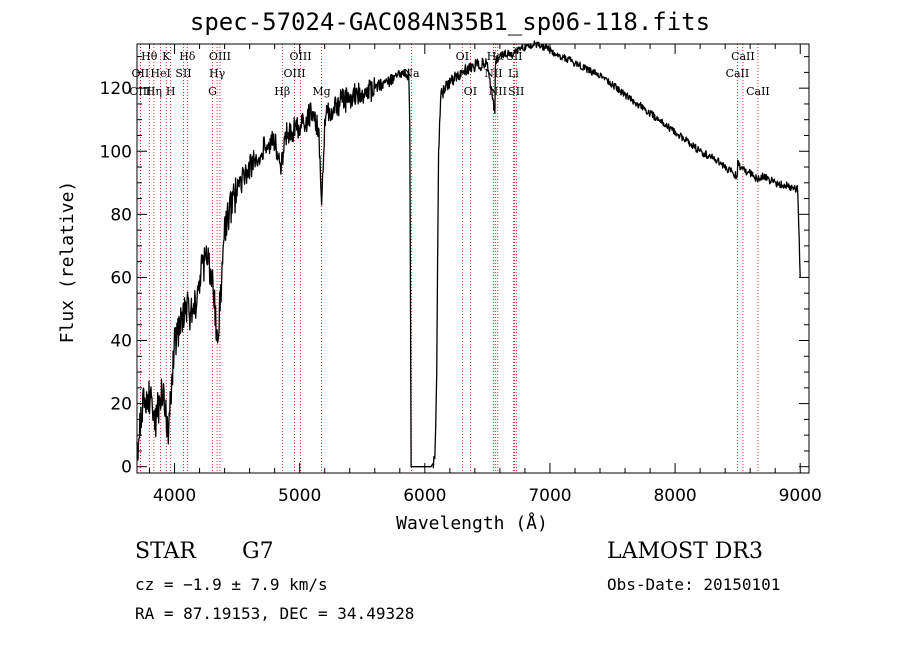 Image resolution: width=900 pixels, height=649 pixels. I want to click on y-tick-label: 60, so click(121, 278).